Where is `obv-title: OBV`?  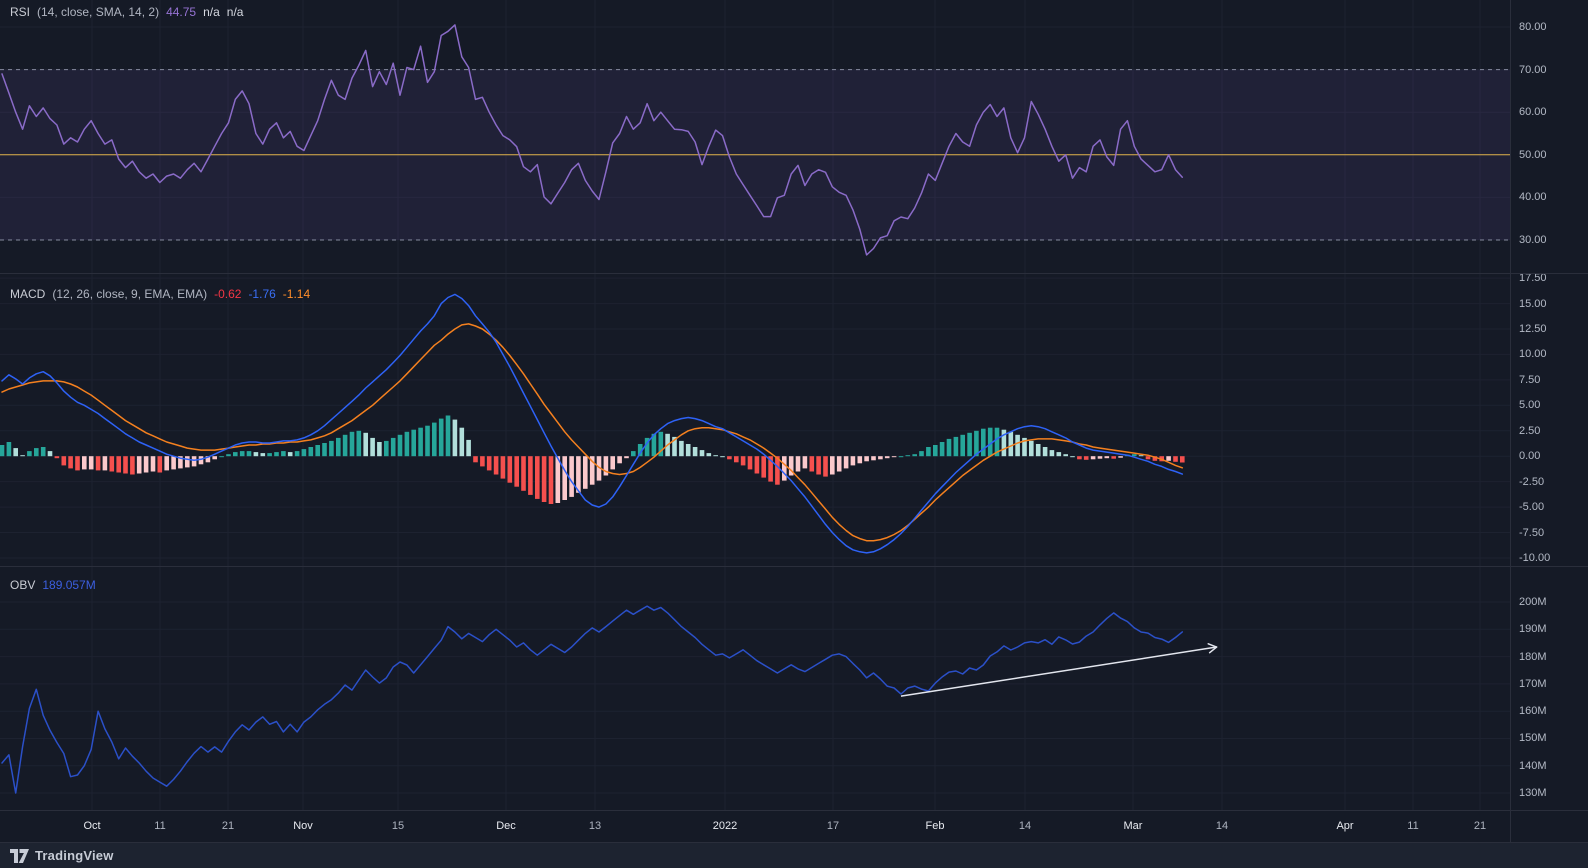 obv-title: OBV is located at coordinates (23, 585).